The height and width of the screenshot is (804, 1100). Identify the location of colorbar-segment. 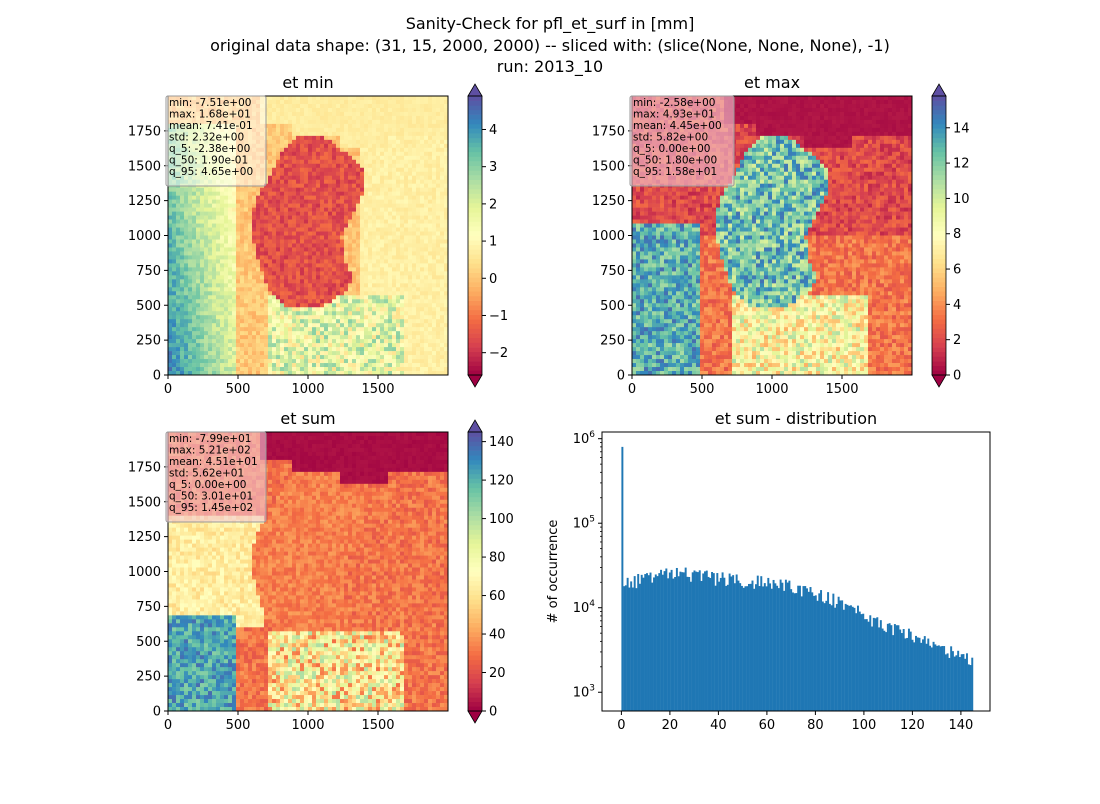
(475, 247).